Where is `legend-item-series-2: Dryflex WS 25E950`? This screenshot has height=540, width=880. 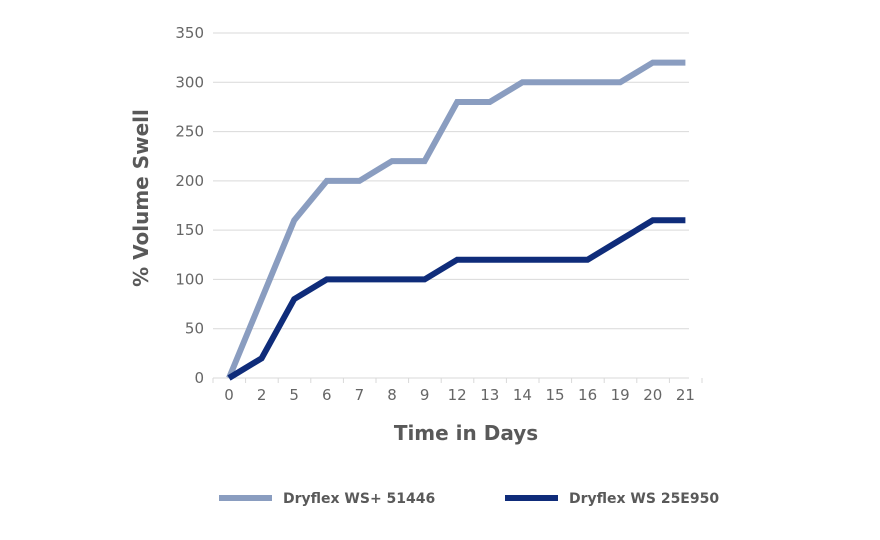
legend-item-series-2: Dryflex WS 25E950 is located at coordinates (612, 499).